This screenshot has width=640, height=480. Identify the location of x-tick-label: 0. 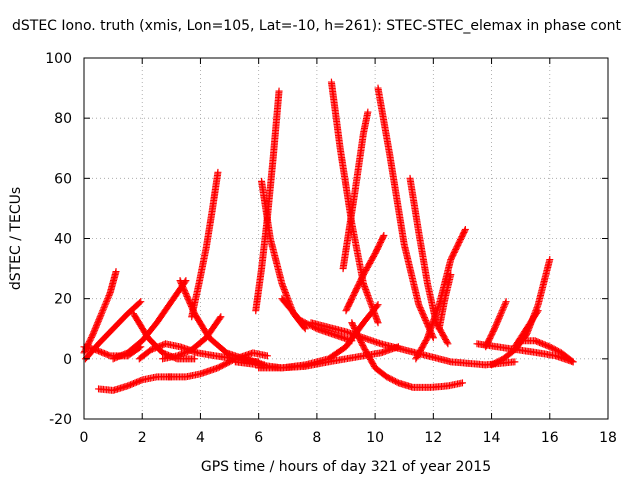
(84, 438).